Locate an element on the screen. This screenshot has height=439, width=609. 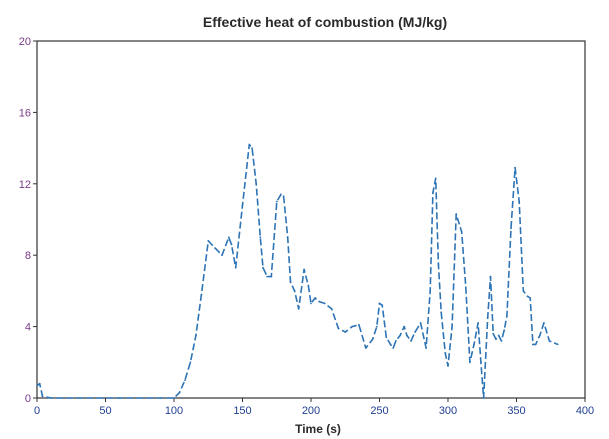
x-tick-label: 150 is located at coordinates (242, 411).